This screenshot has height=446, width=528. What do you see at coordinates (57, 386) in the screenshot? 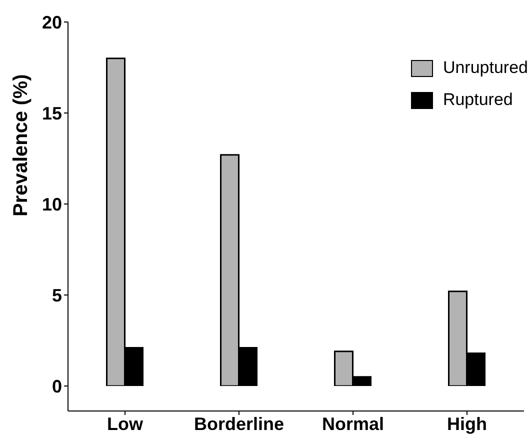
I see `y-tick-label: 0` at bounding box center [57, 386].